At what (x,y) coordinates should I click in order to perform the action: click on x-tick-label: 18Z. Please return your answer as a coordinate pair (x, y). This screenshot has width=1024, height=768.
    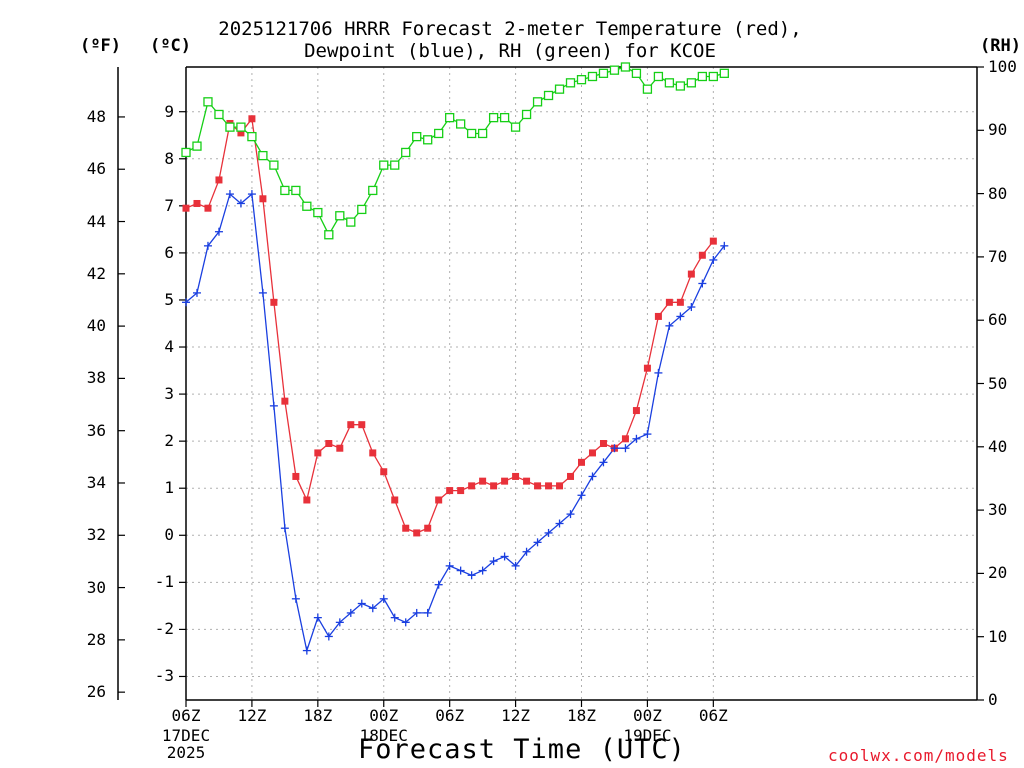
    Looking at the image, I should click on (318, 715).